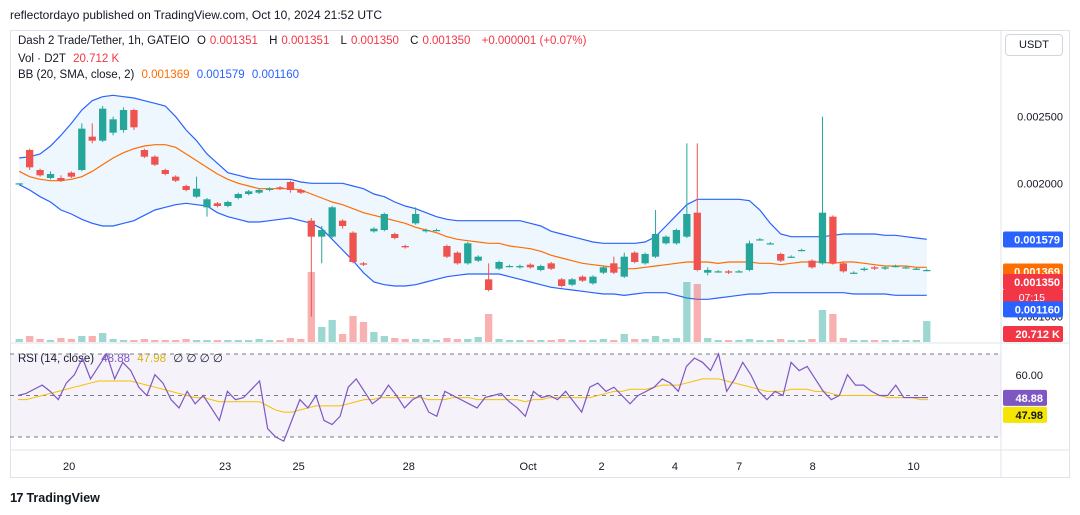 This screenshot has height=515, width=1080. I want to click on rsi-label: RSI (14, close), so click(56, 359).